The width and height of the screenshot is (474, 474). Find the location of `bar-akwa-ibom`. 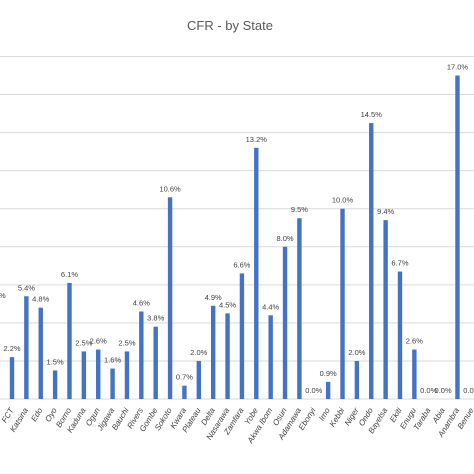

bar-akwa-ibom is located at coordinates (270, 357).